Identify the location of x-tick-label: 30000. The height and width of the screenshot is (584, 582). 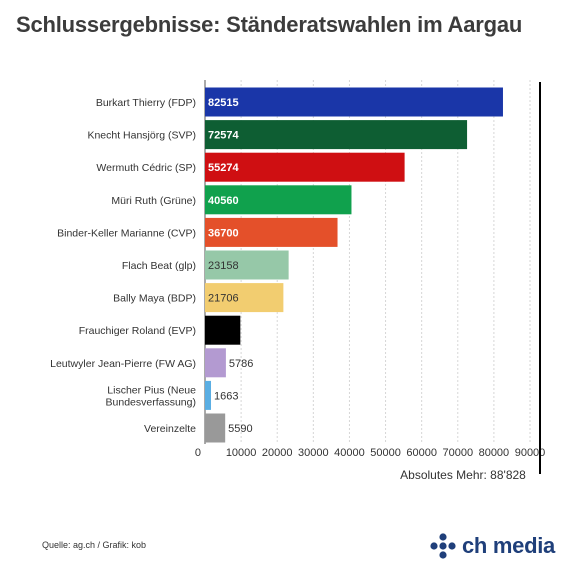
(313, 453).